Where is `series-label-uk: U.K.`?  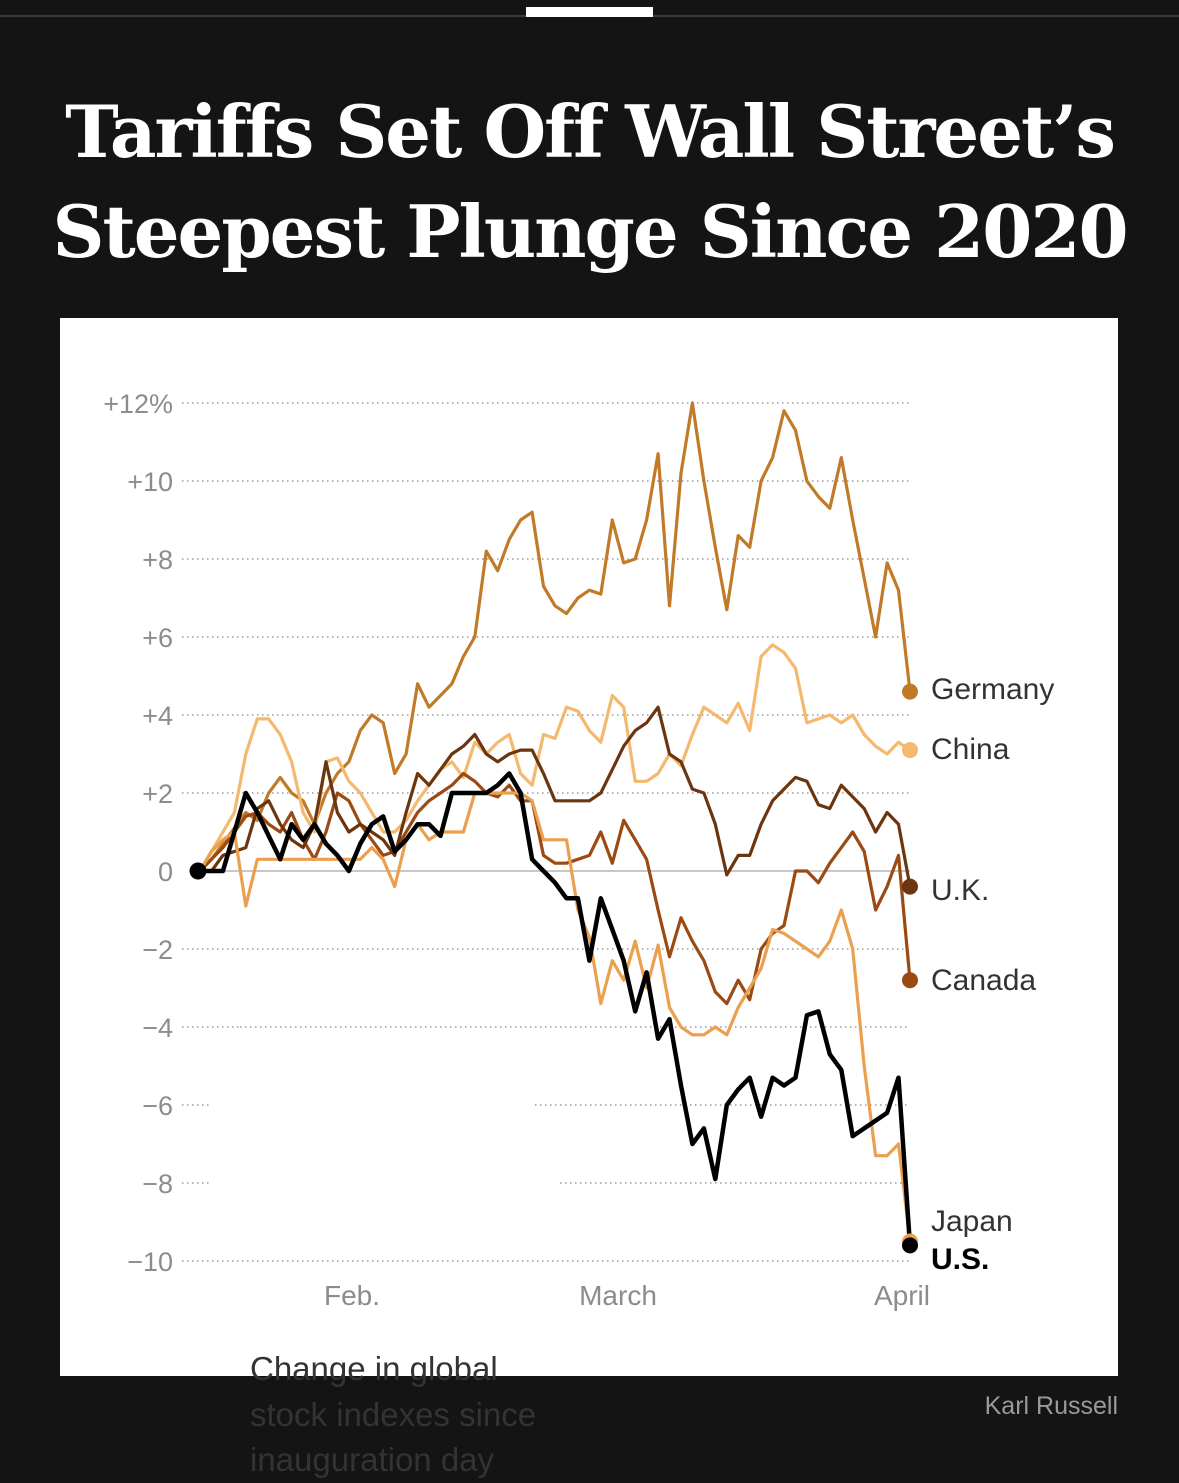
series-label-uk: U.K. is located at coordinates (960, 890).